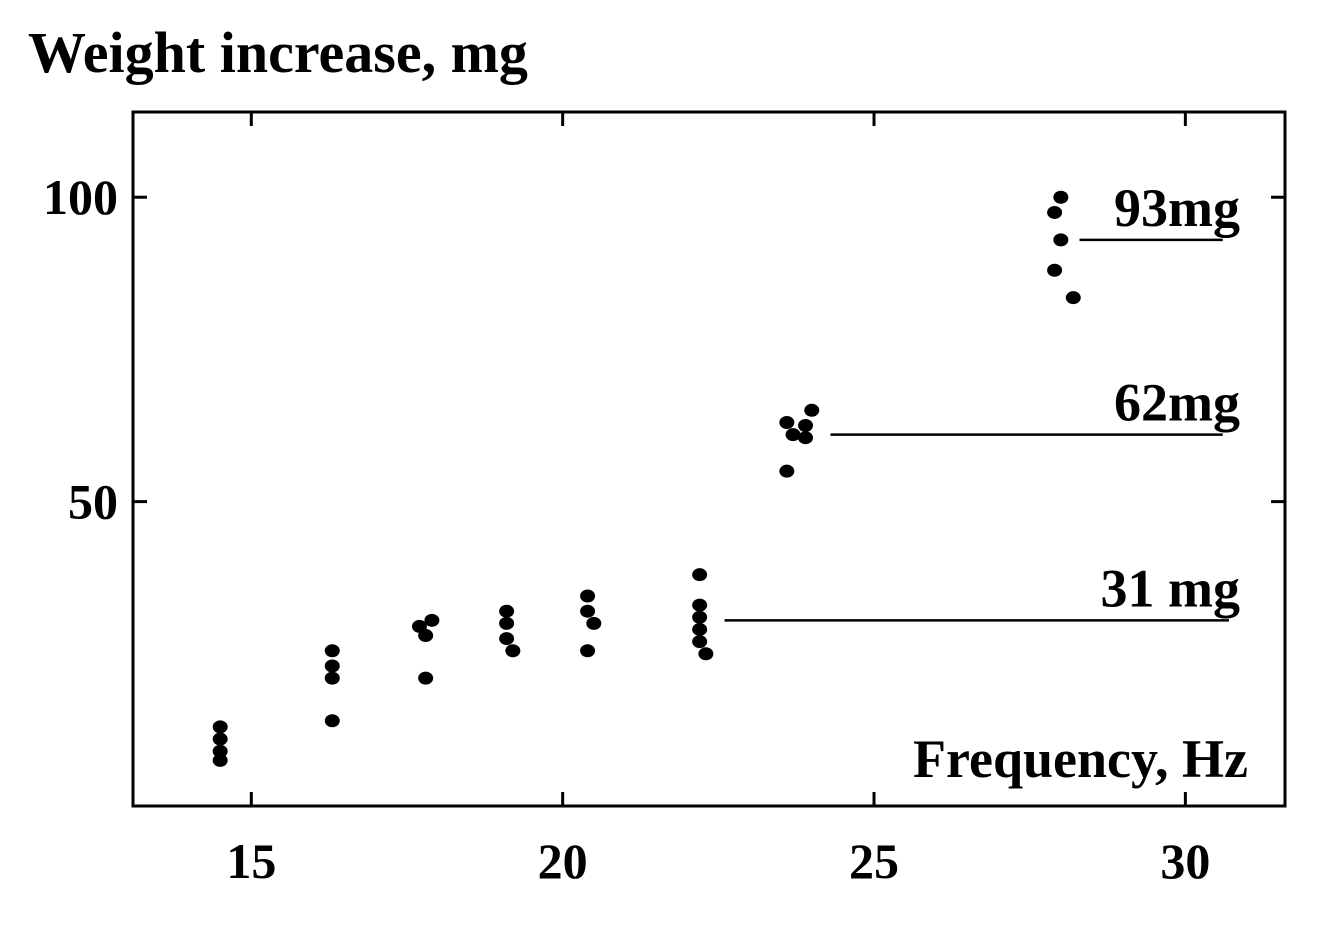 Image resolution: width=1325 pixels, height=934 pixels. Describe the element at coordinates (278, 52) in the screenshot. I see `chart-title: Weight increase, mg` at that location.